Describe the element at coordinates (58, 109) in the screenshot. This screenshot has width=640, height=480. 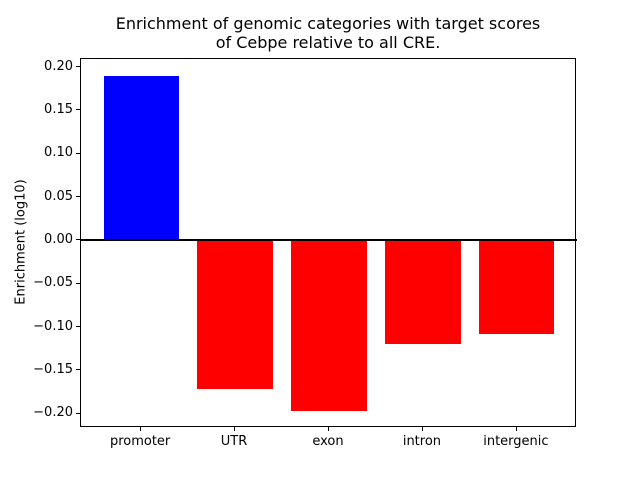
I see `y-tick-label: 0.15` at that location.